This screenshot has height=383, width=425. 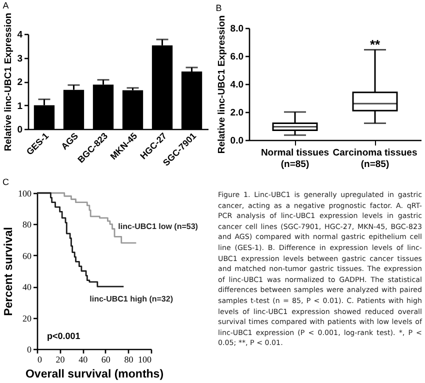 I want to click on x-axis-title: Overall survival (months), so click(x=94, y=374).